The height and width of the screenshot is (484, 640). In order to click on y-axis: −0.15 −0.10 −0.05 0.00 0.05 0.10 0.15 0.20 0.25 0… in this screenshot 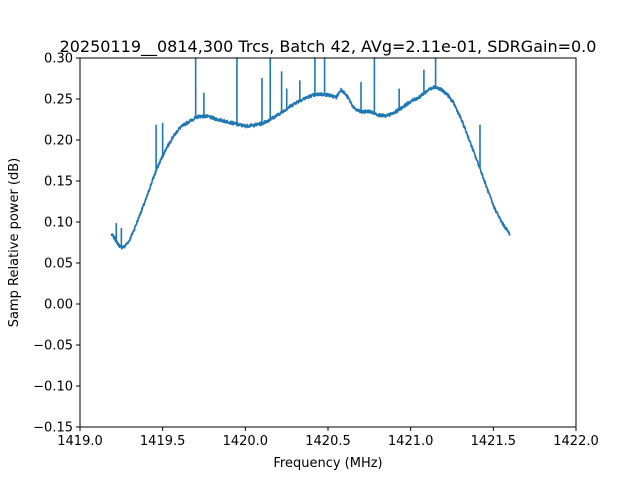, I will do `click(56, 244)`.